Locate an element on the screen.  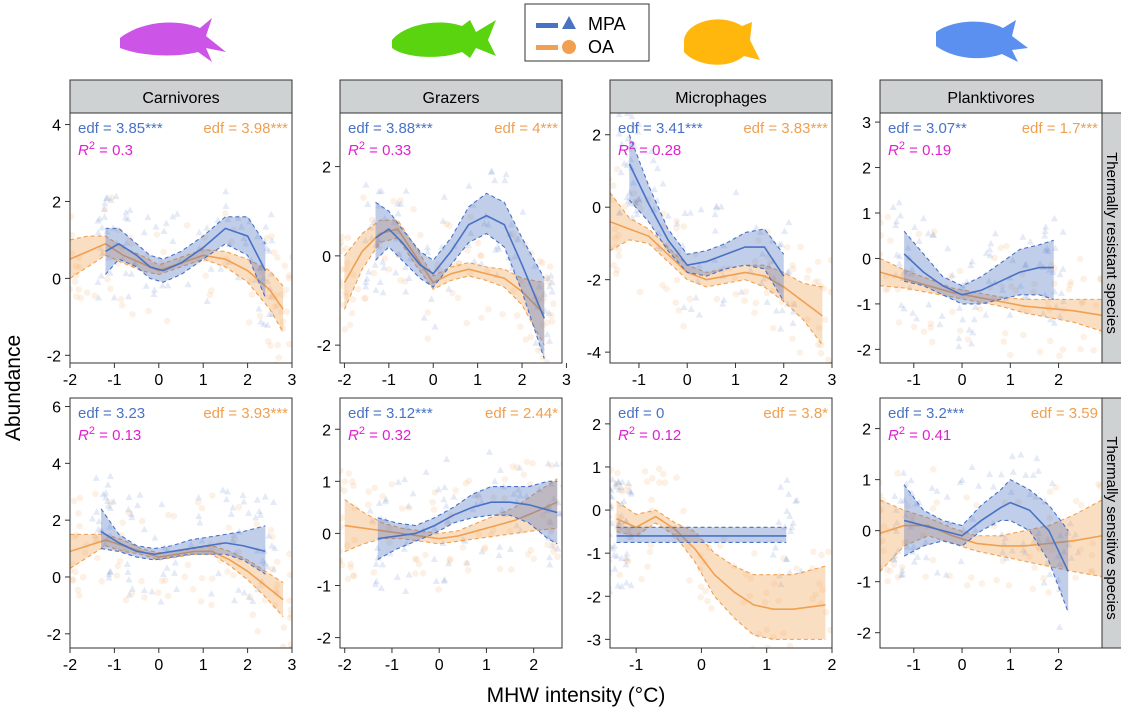
x-tick-label: 2 is located at coordinates (1058, 380).